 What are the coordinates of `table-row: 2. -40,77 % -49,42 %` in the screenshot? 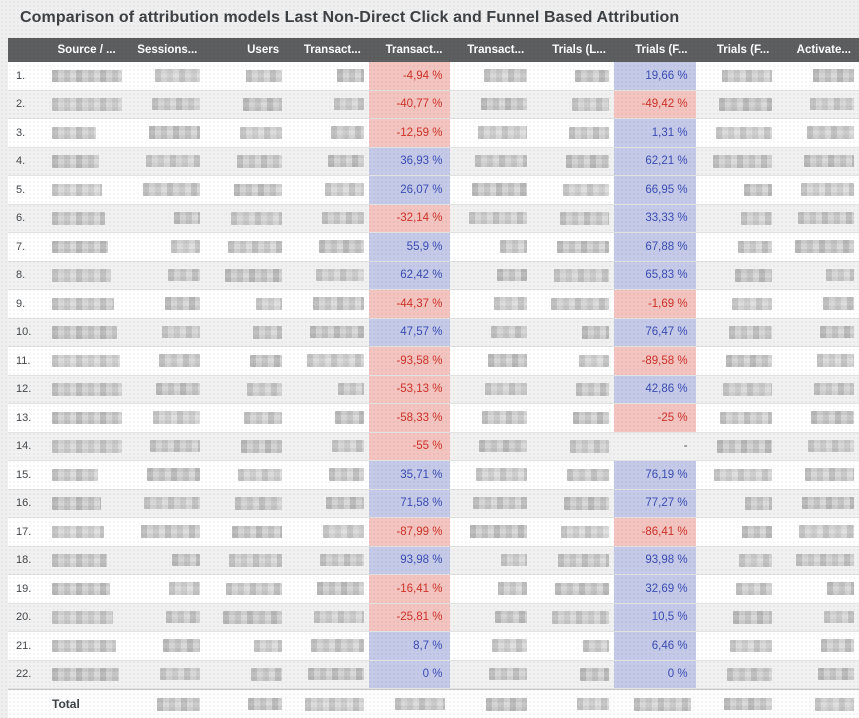 It's located at (433, 104).